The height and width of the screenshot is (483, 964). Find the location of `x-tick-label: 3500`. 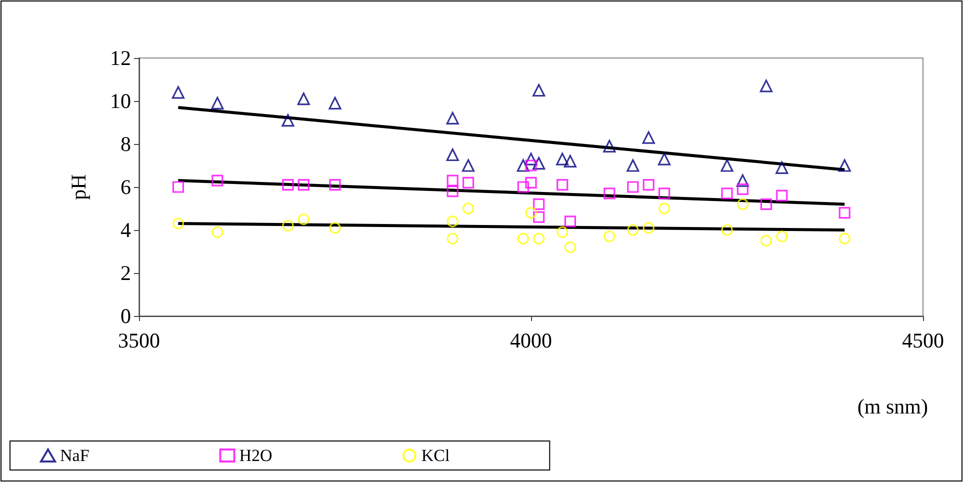

x-tick-label: 3500 is located at coordinates (139, 340).